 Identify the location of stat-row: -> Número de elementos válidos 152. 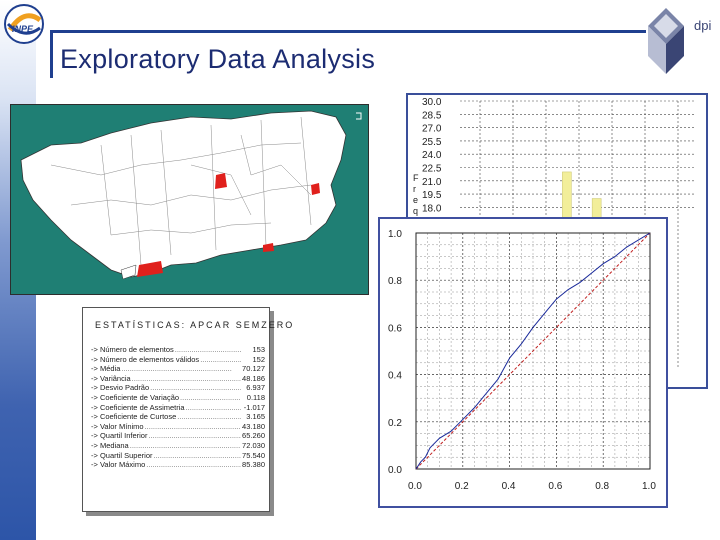
(178, 360).